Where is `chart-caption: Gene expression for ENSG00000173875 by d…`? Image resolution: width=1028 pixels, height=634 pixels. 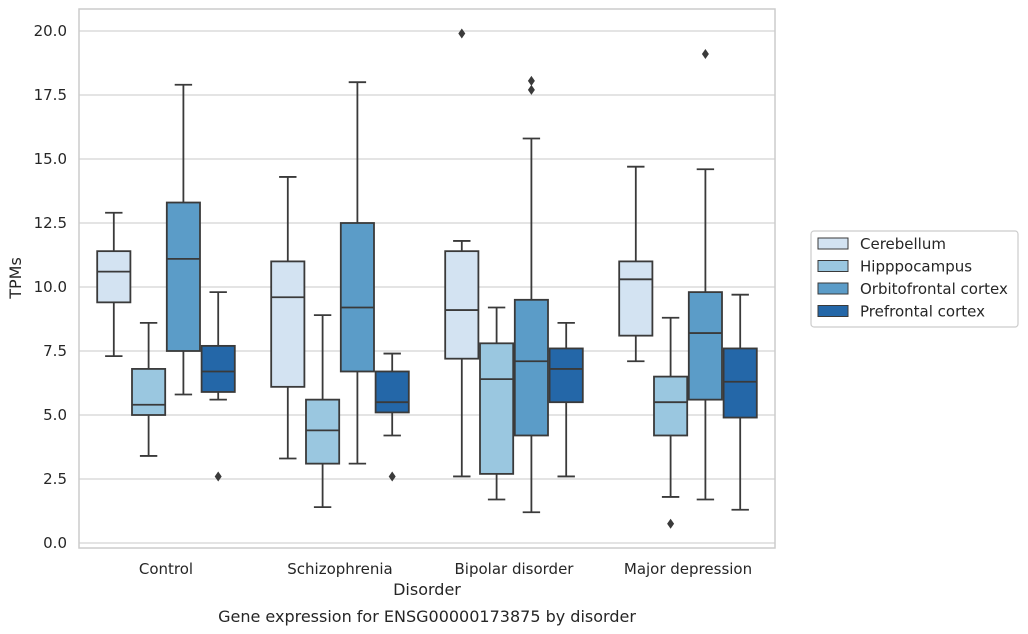 chart-caption: Gene expression for ENSG00000173875 by d… is located at coordinates (427, 616).